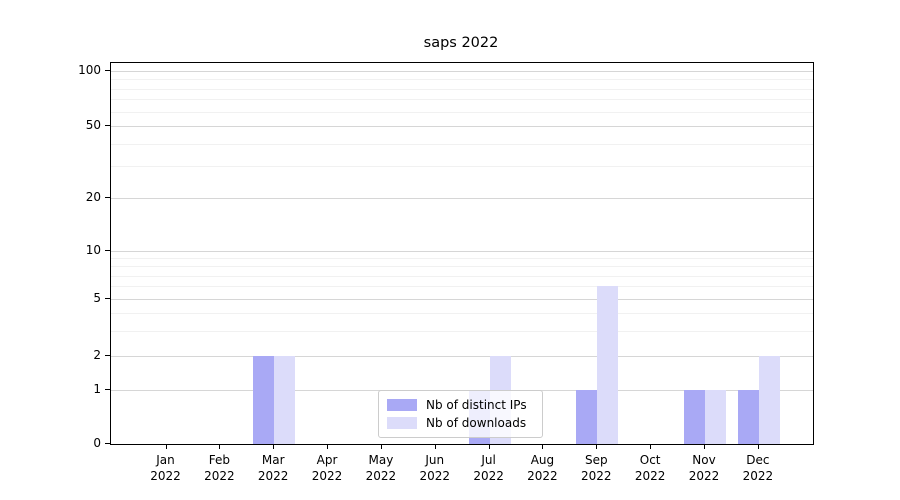  What do you see at coordinates (587, 417) in the screenshot?
I see `bar-distinct-ips-sep` at bounding box center [587, 417].